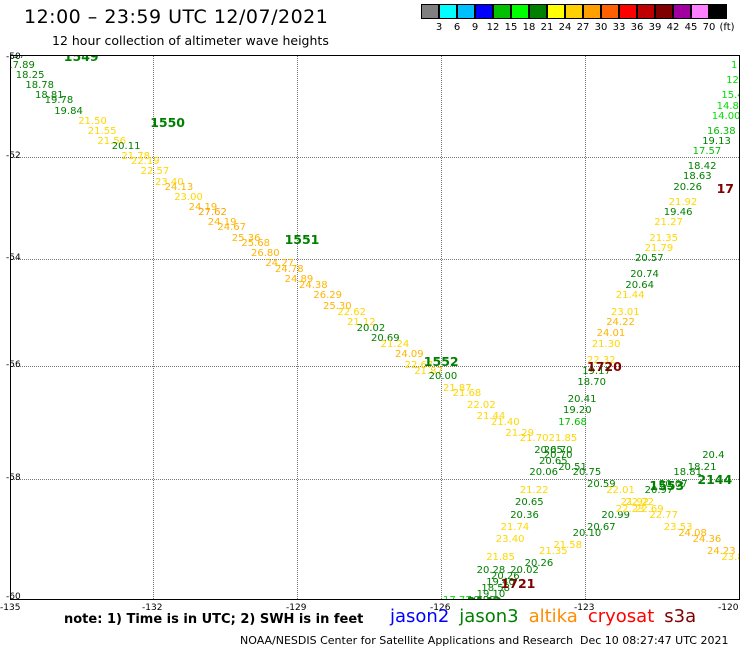 Image resolution: width=740 pixels, height=650 pixels. What do you see at coordinates (126, 146) in the screenshot?
I see `wave-height-value: 20.11` at bounding box center [126, 146].